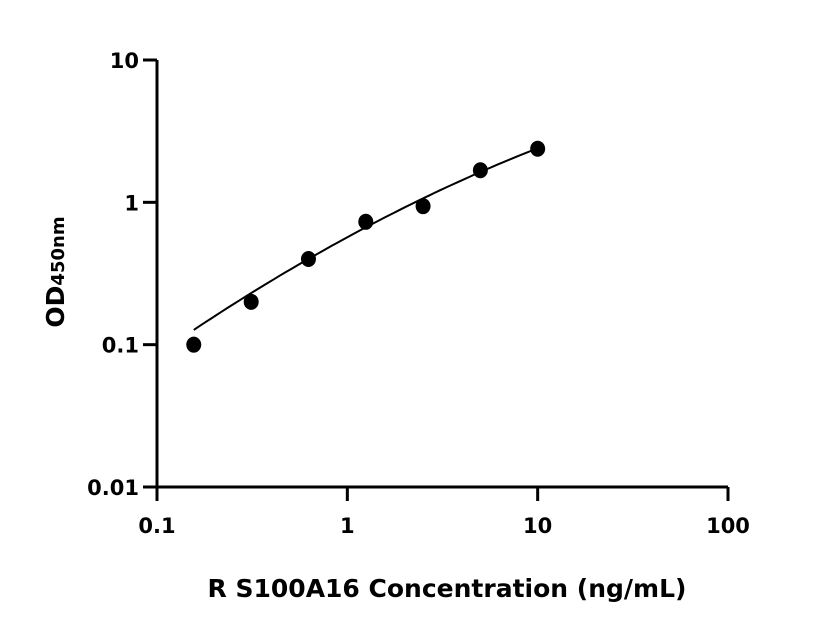 Image resolution: width=816 pixels, height=640 pixels. I want to click on y-tick-label: 1, so click(131, 203).